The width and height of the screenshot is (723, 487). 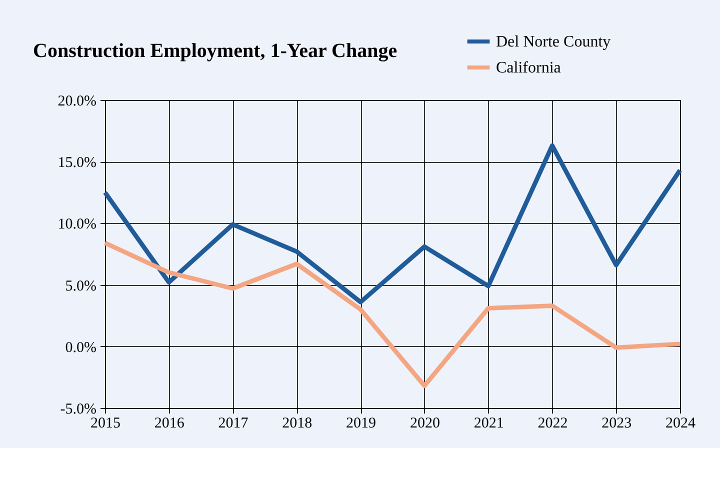 I want to click on x-tick-label: 2022, so click(x=553, y=424).